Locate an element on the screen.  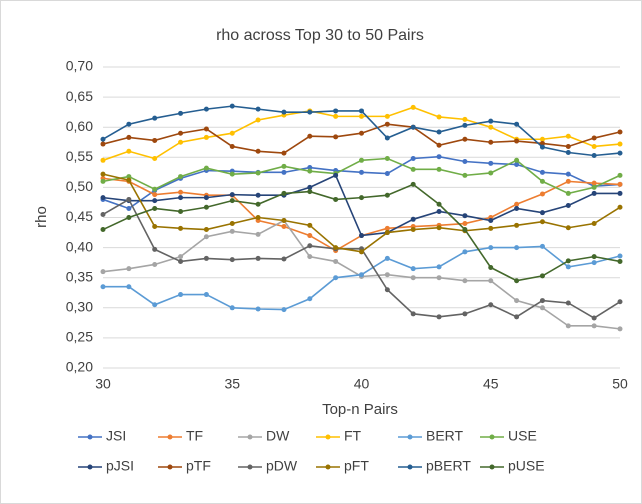
x-tick-label: 40 is located at coordinates (362, 384).